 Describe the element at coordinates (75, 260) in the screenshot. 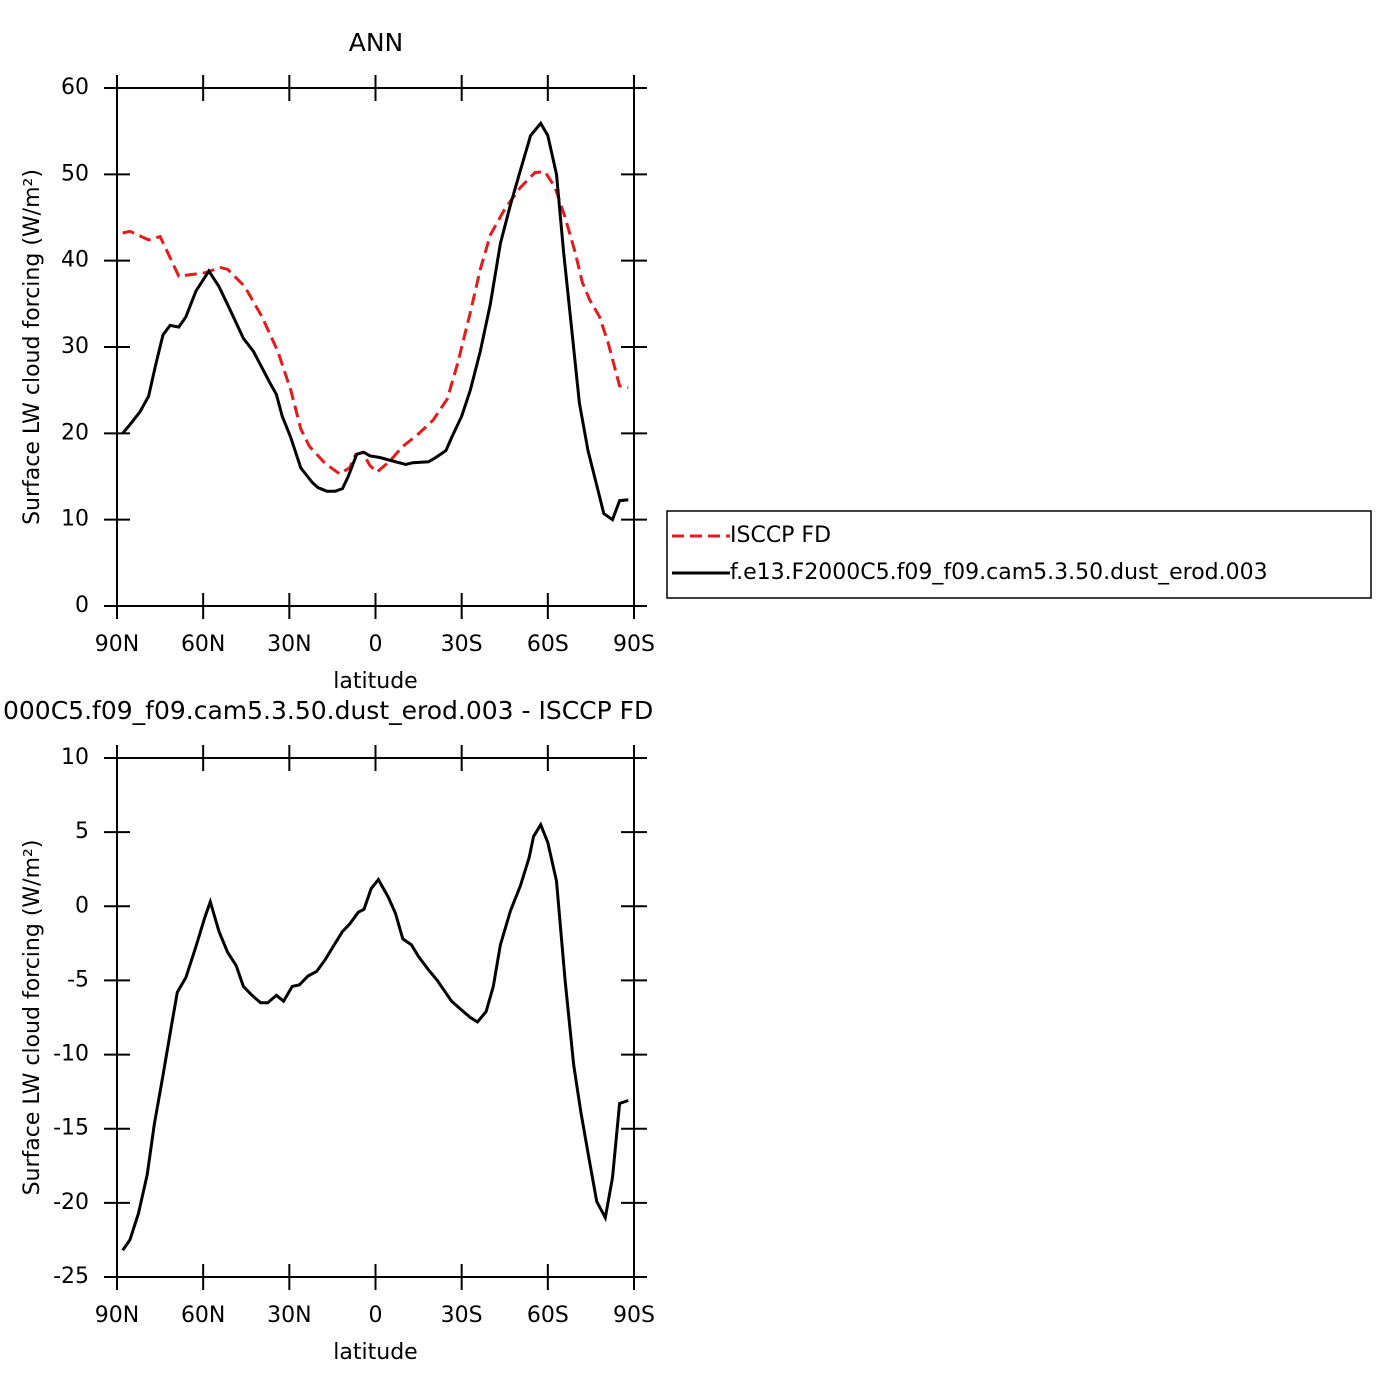

I see `y-tick-label: 40` at that location.